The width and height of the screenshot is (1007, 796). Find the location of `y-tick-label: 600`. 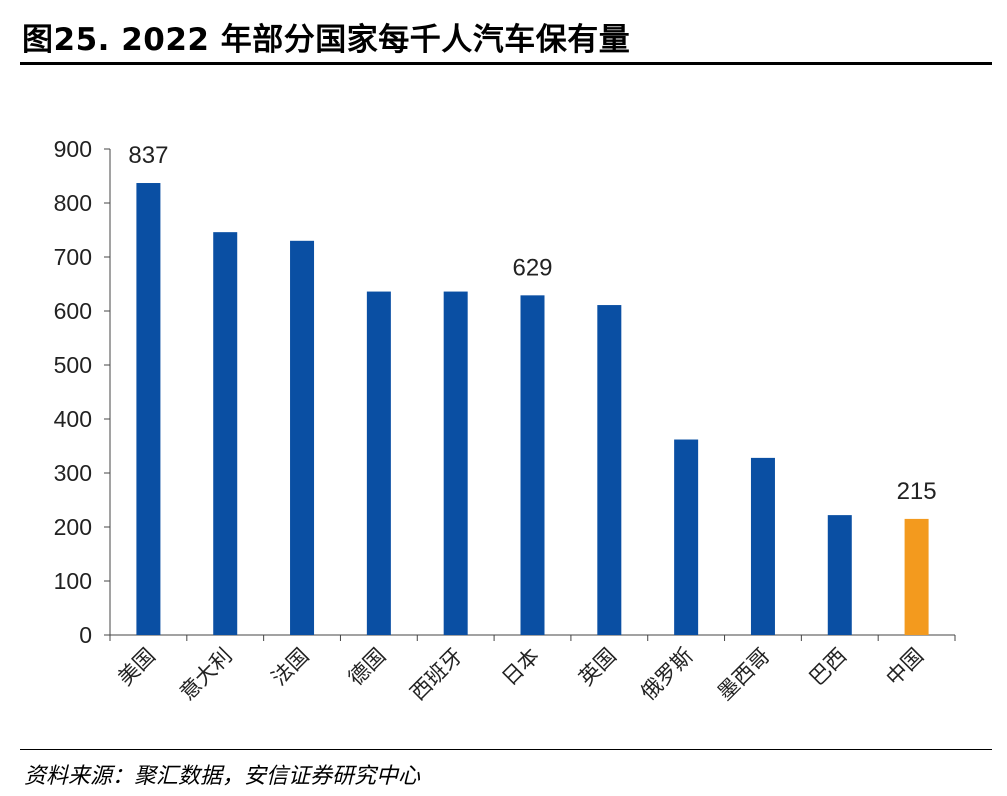

y-tick-label: 600 is located at coordinates (73, 311).